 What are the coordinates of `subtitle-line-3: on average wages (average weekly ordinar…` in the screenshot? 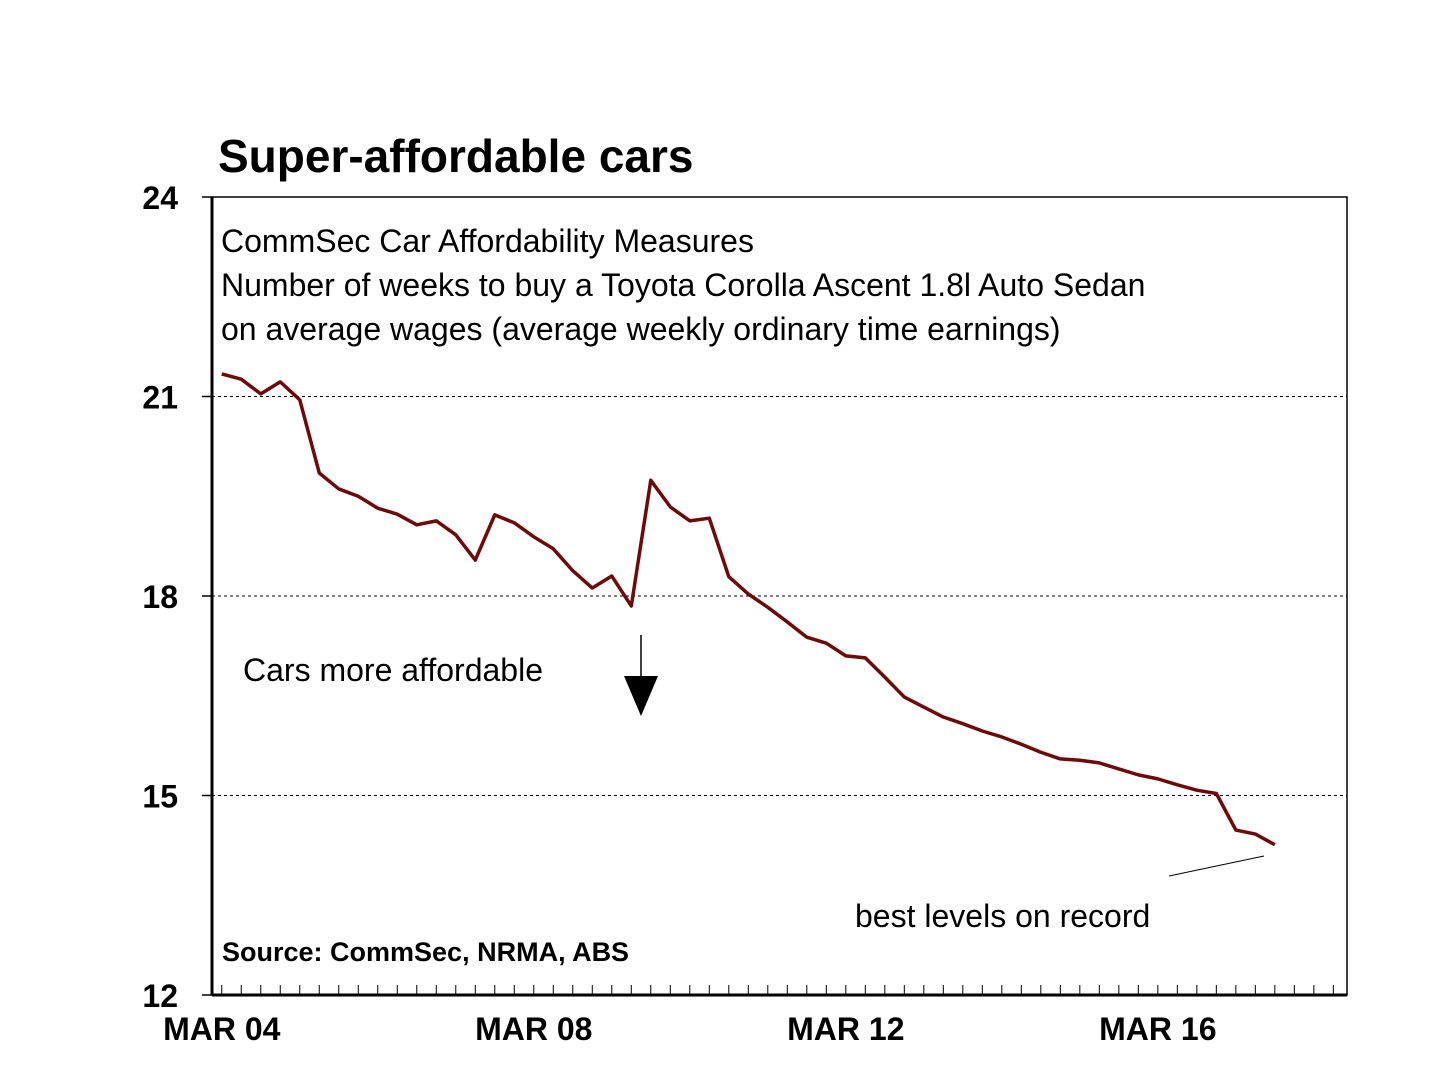 It's located at (641, 329).